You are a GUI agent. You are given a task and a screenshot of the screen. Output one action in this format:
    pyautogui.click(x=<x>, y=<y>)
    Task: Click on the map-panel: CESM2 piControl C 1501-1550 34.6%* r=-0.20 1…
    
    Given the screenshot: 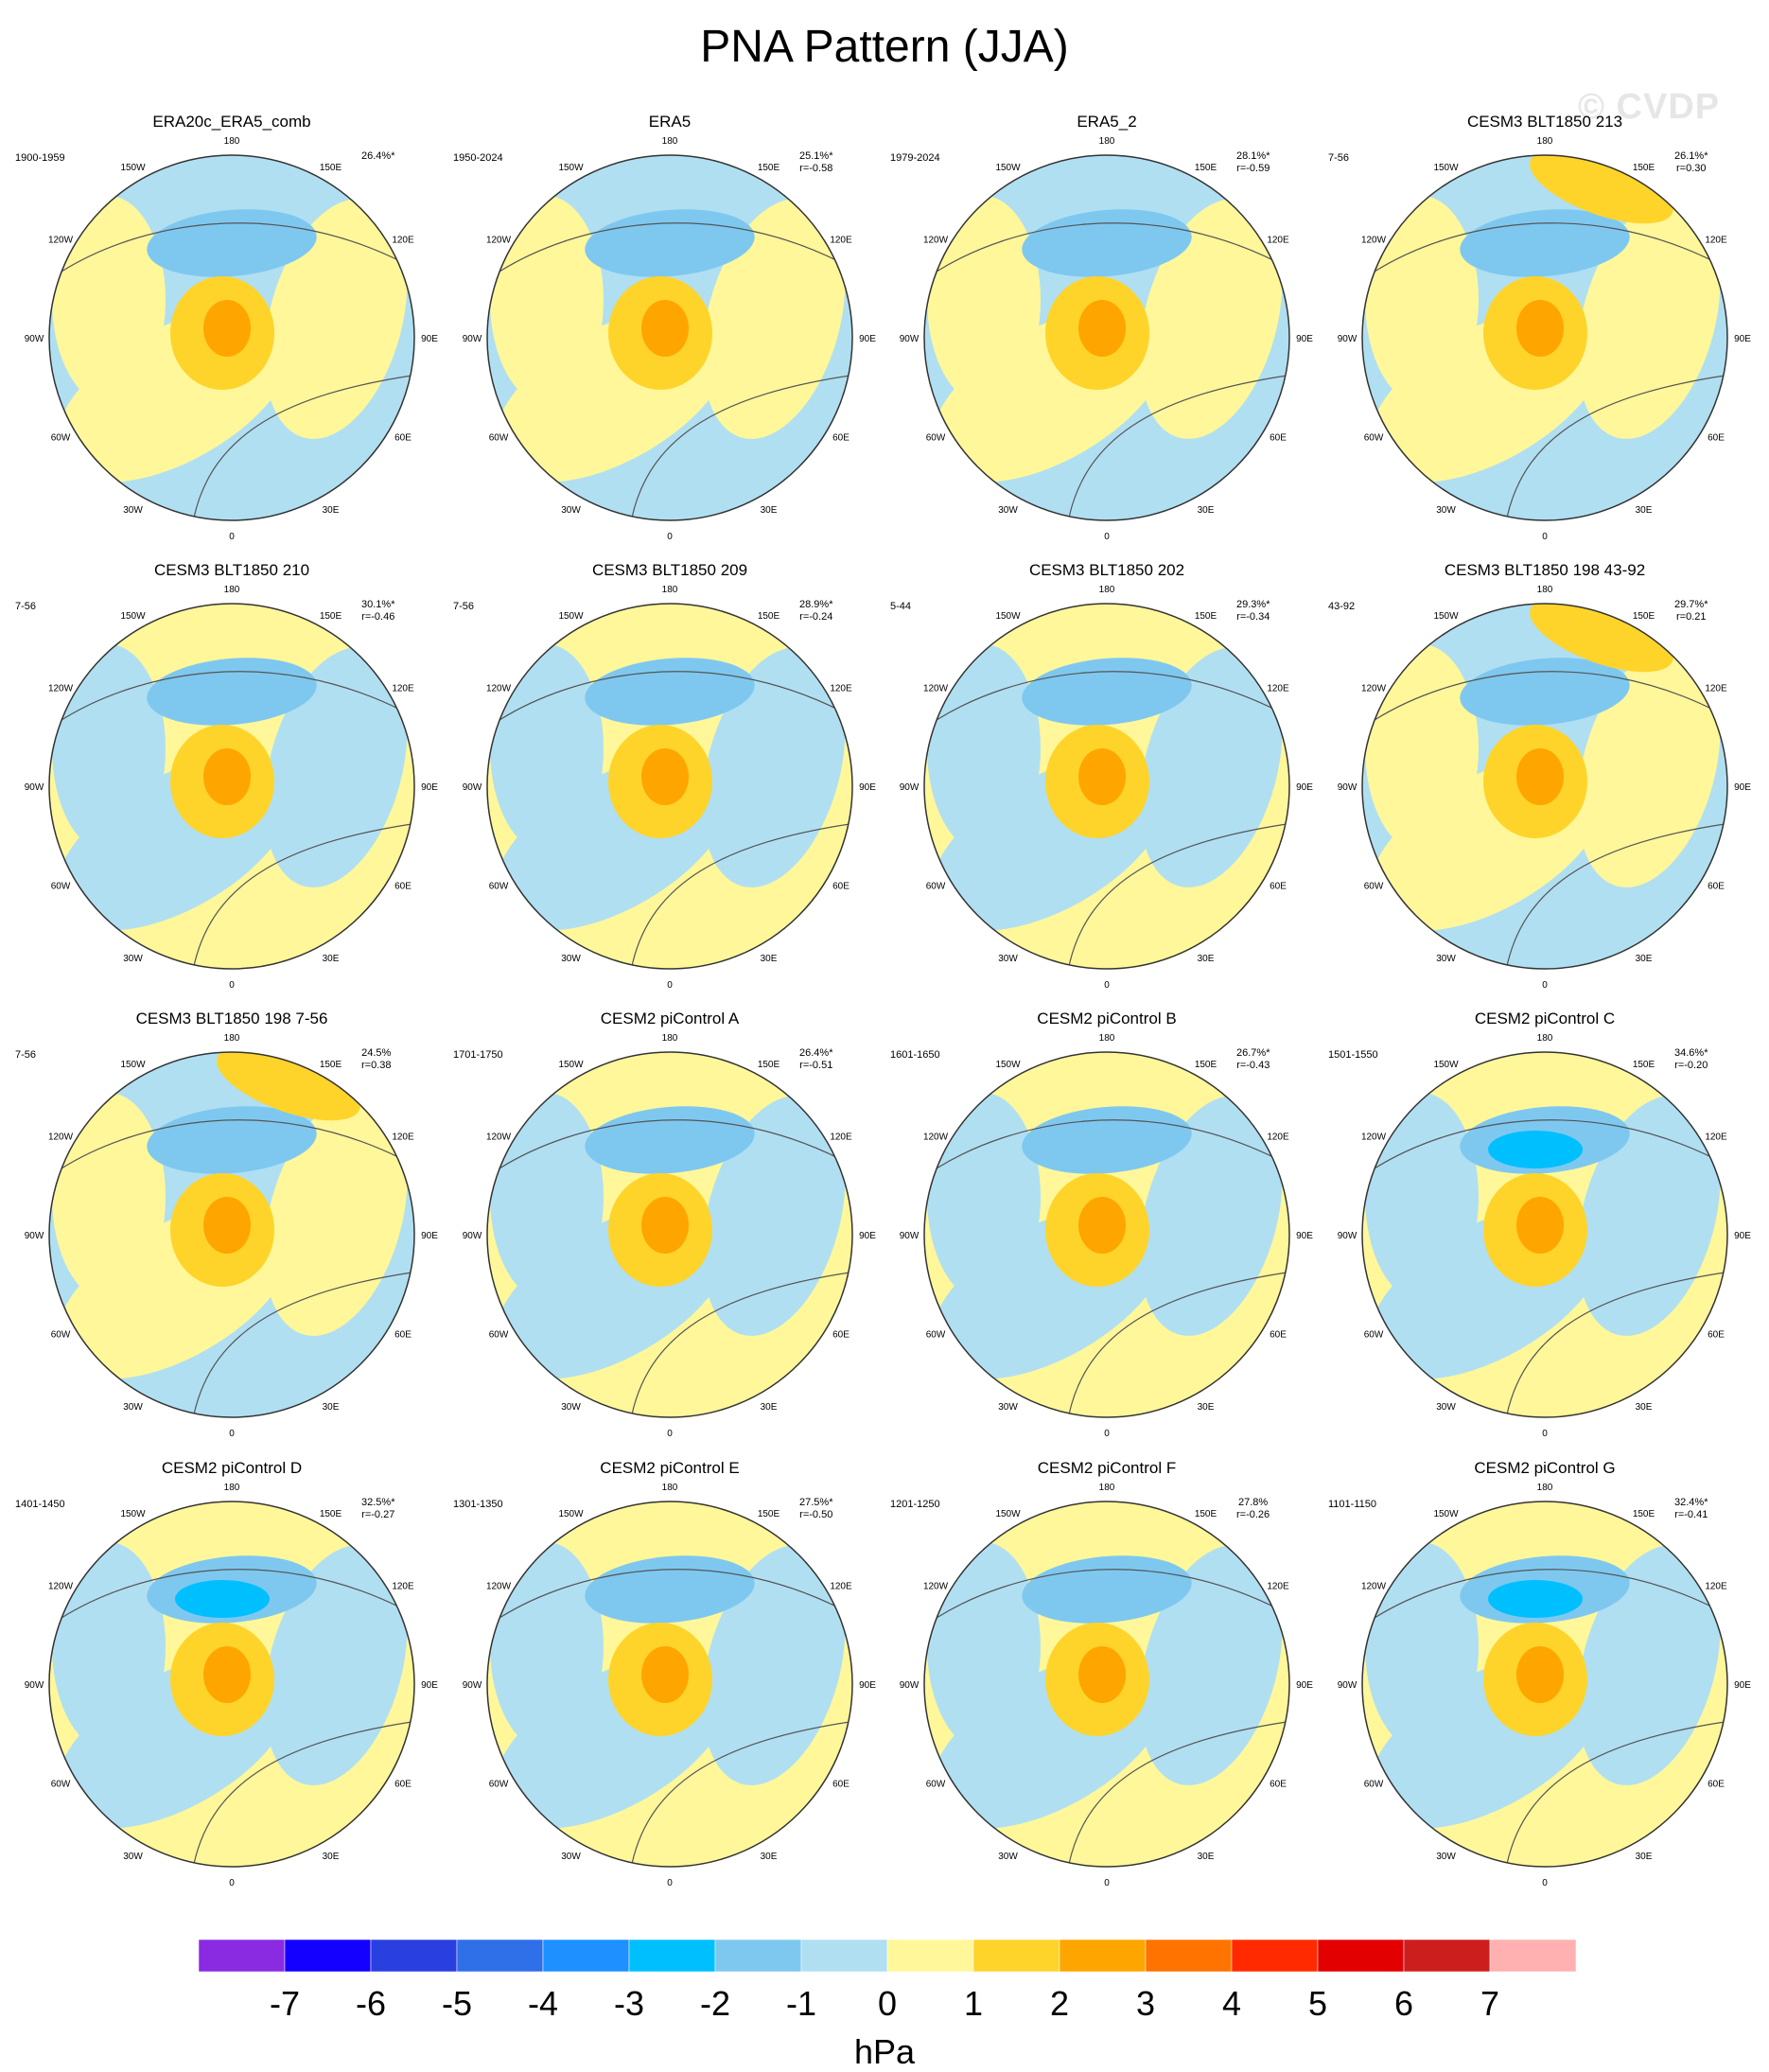 What is the action you would take?
    pyautogui.click(x=1544, y=1232)
    